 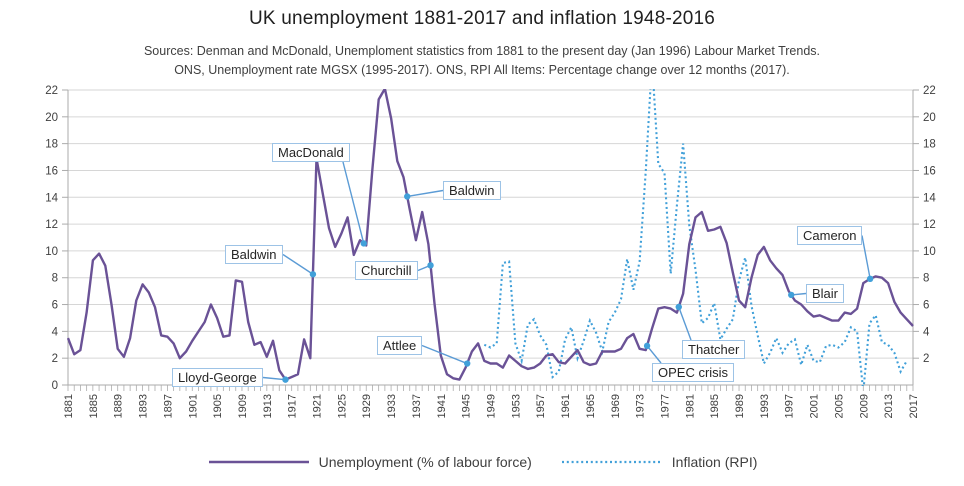 I want to click on unemployment-line-swatch, so click(x=258, y=462).